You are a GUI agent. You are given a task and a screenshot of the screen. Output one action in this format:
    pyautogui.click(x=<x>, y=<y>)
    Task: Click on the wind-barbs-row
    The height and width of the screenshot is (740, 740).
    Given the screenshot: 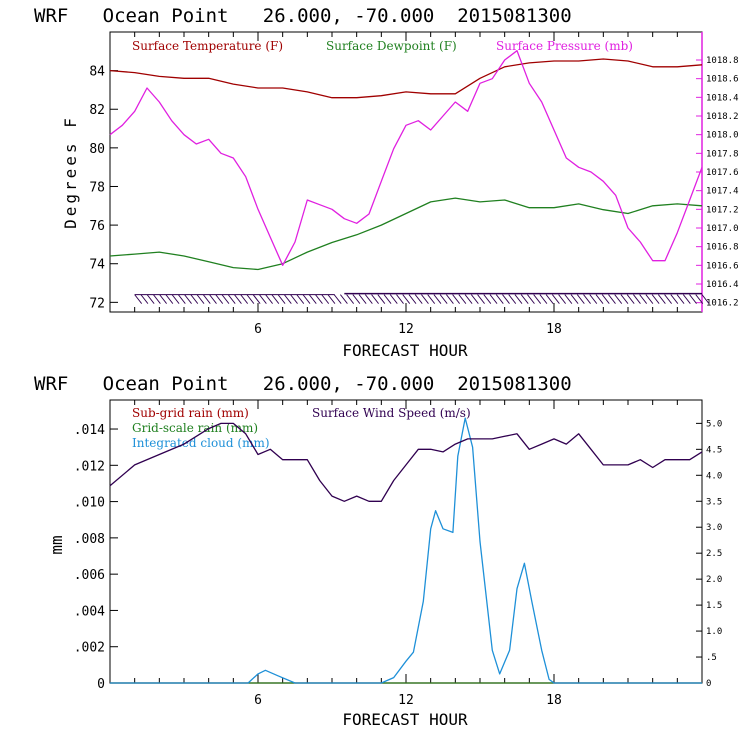 What is the action you would take?
    pyautogui.click(x=422, y=298)
    